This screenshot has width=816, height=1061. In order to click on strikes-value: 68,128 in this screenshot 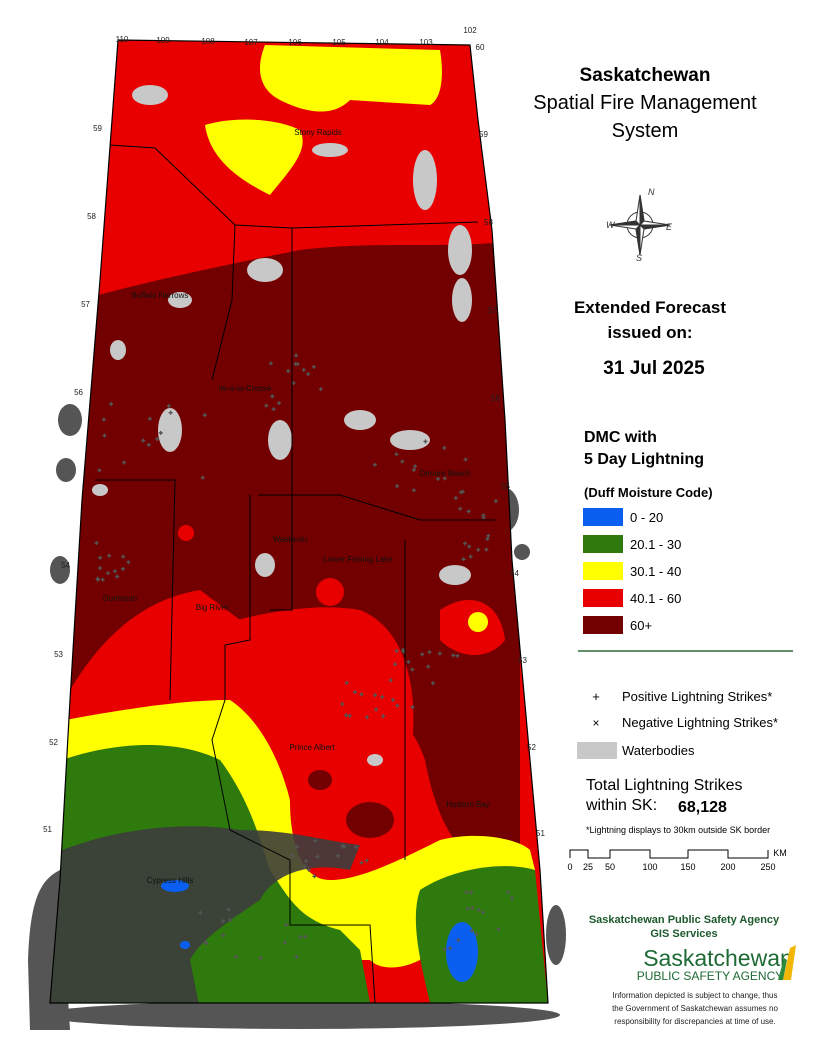, I will do `click(702, 807)`.